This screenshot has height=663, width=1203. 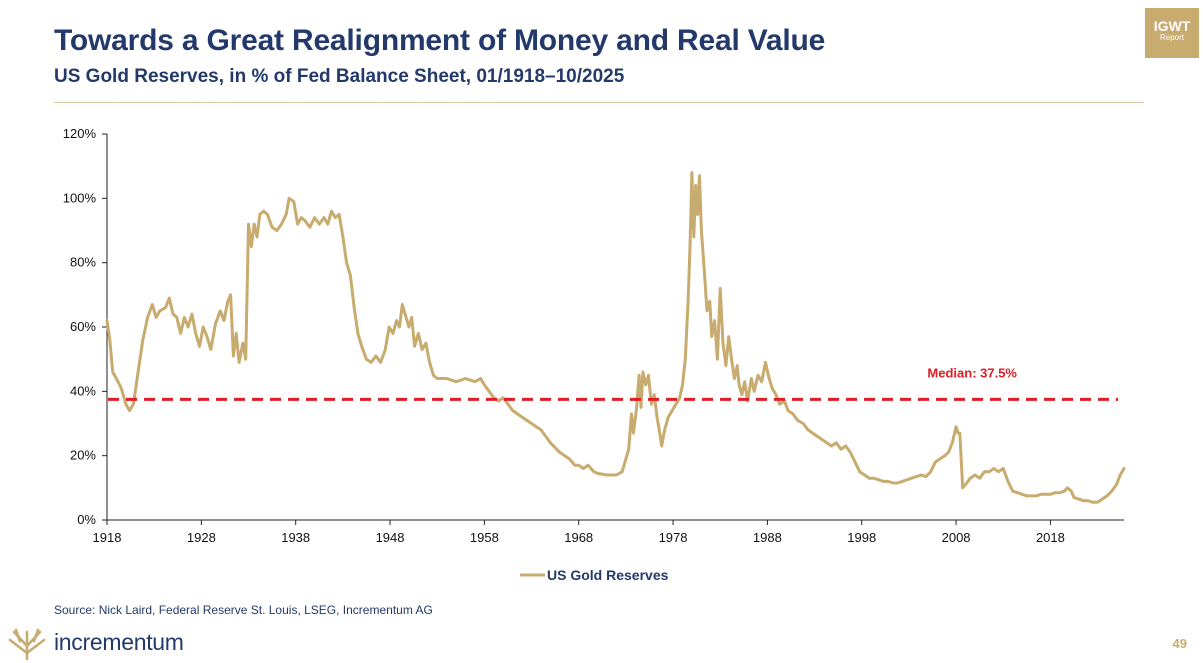 What do you see at coordinates (83, 390) in the screenshot?
I see `y-tick-label: 40%` at bounding box center [83, 390].